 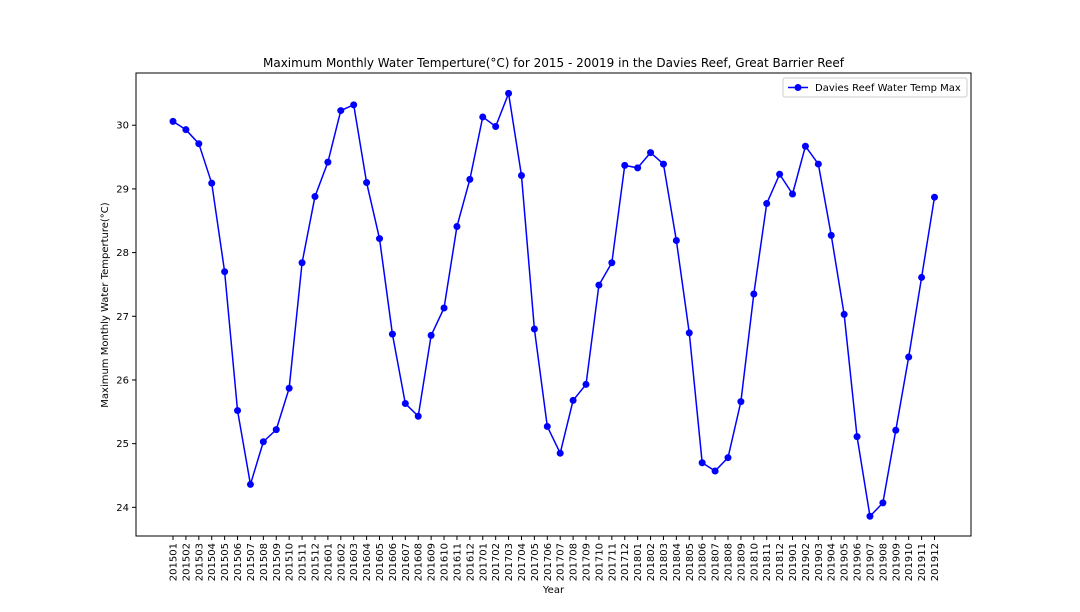 What do you see at coordinates (561, 562) in the screenshot?
I see `x-tick-label: 201707` at bounding box center [561, 562].